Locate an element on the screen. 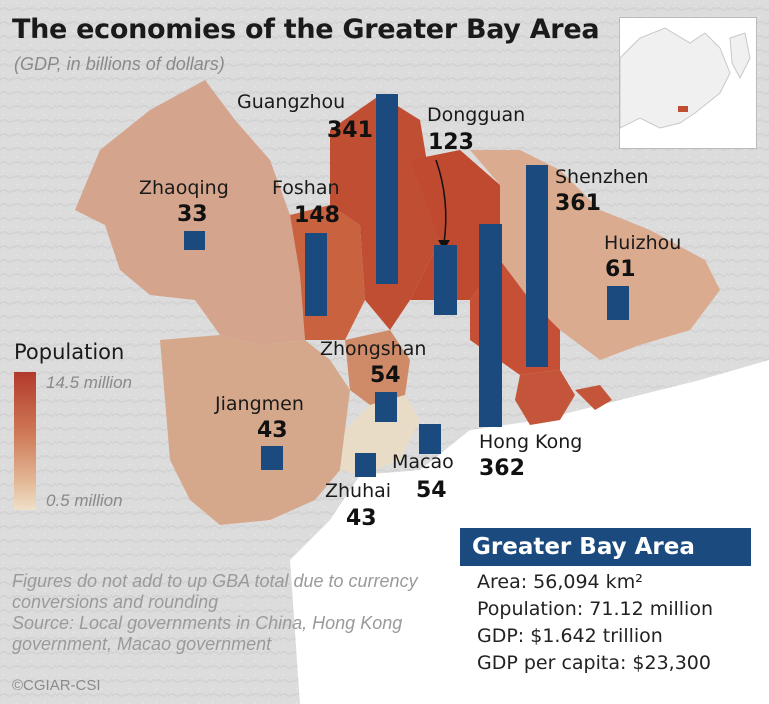 The width and height of the screenshot is (769, 704). bar-jiangmen is located at coordinates (272, 458).